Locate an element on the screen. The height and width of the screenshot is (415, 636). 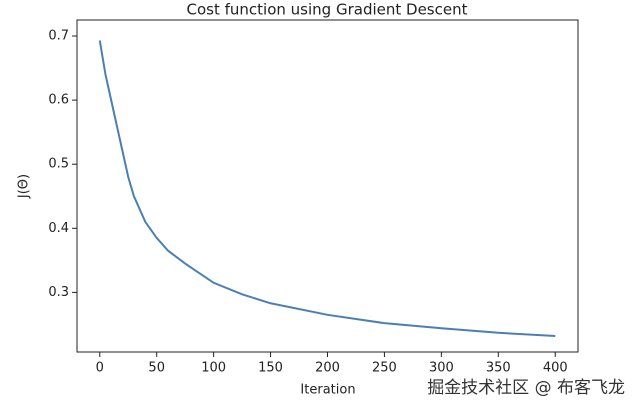
x-tick-label: 250 is located at coordinates (384, 368).